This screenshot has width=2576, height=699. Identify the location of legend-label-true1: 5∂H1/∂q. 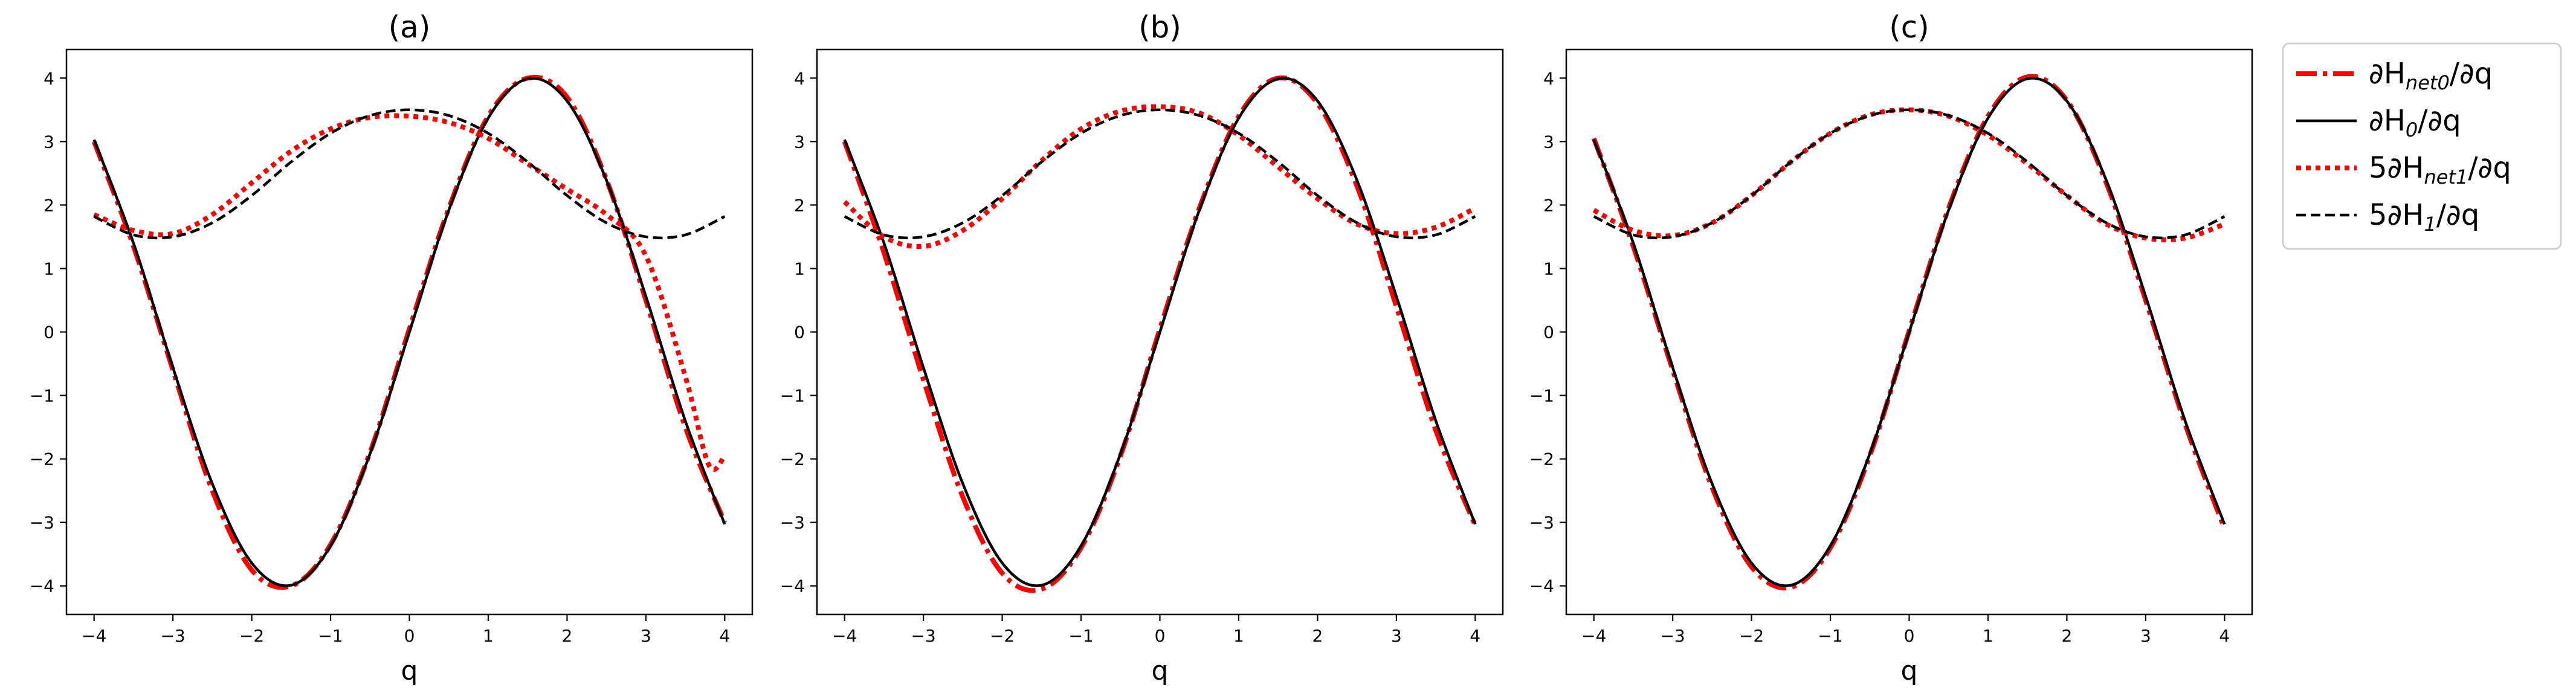
(2424, 217).